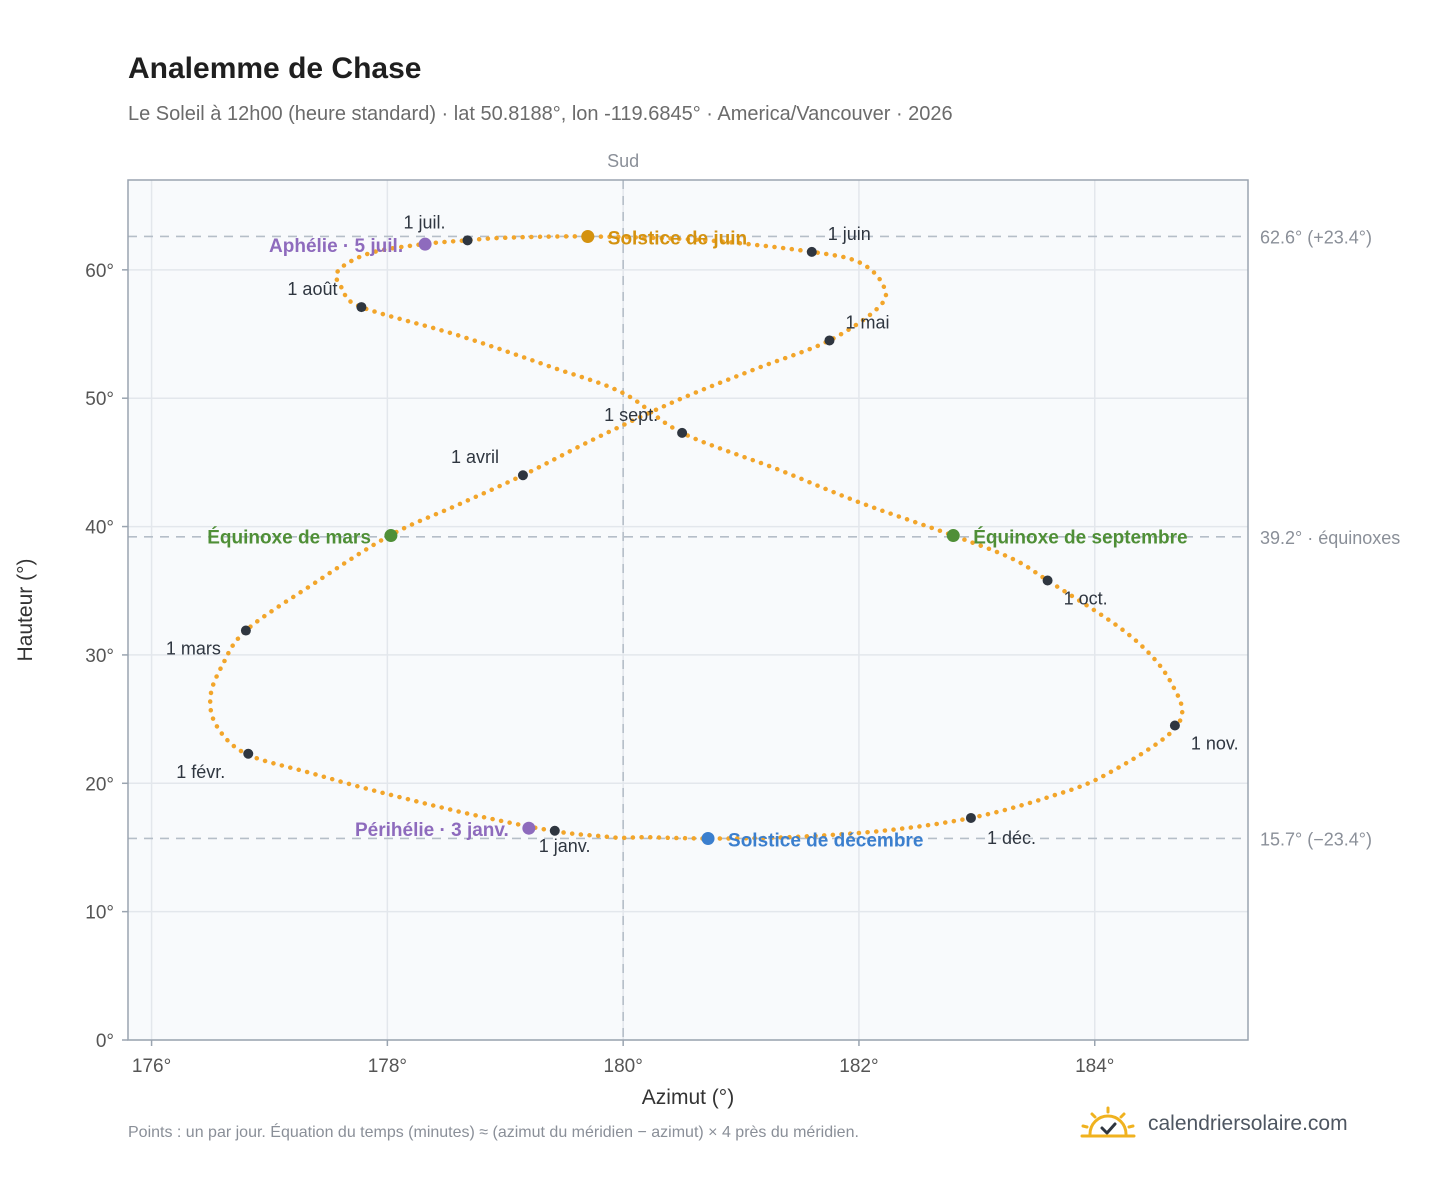  Describe the element at coordinates (336, 246) in the screenshot. I see `event-marker-label: Aphélie · 5 juil.` at that location.